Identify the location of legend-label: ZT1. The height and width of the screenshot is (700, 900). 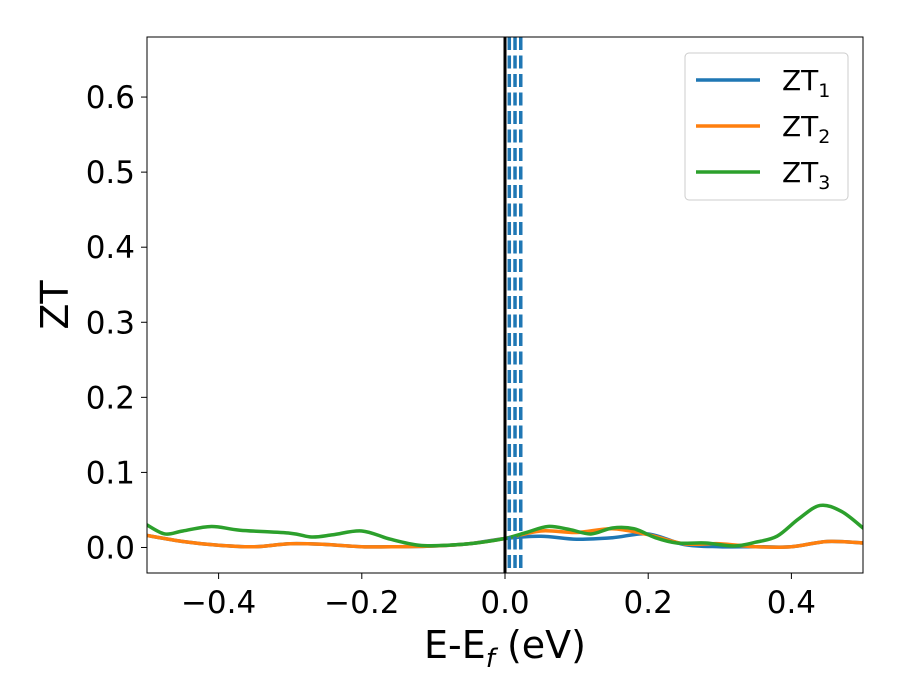
(806, 83).